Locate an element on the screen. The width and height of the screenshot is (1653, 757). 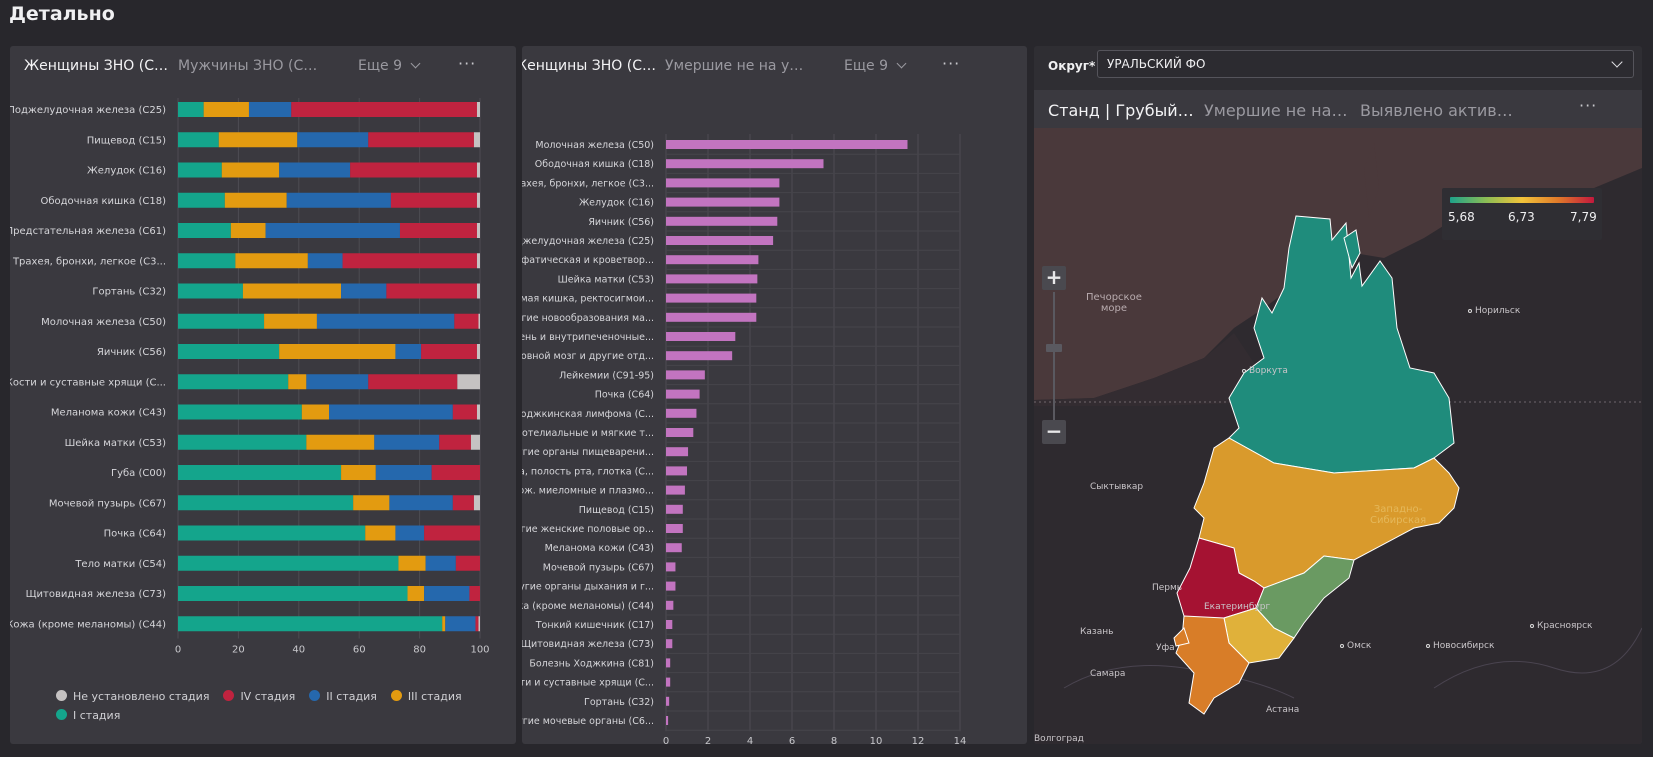
region-yamal-peninsula-part is located at coordinates (1352, 249).